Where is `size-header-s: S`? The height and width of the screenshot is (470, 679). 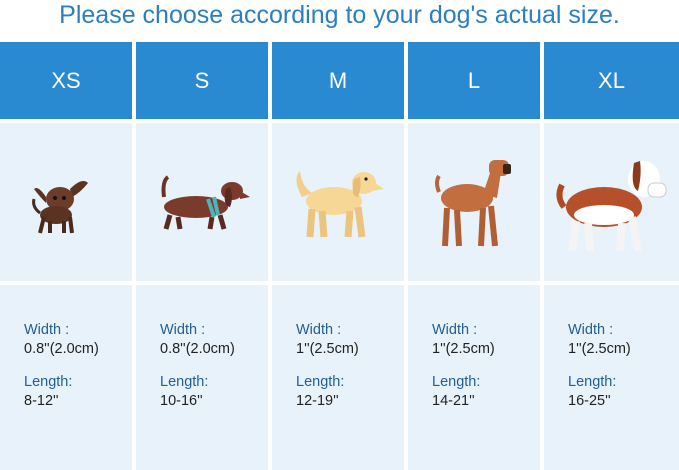
size-header-s: S is located at coordinates (202, 80).